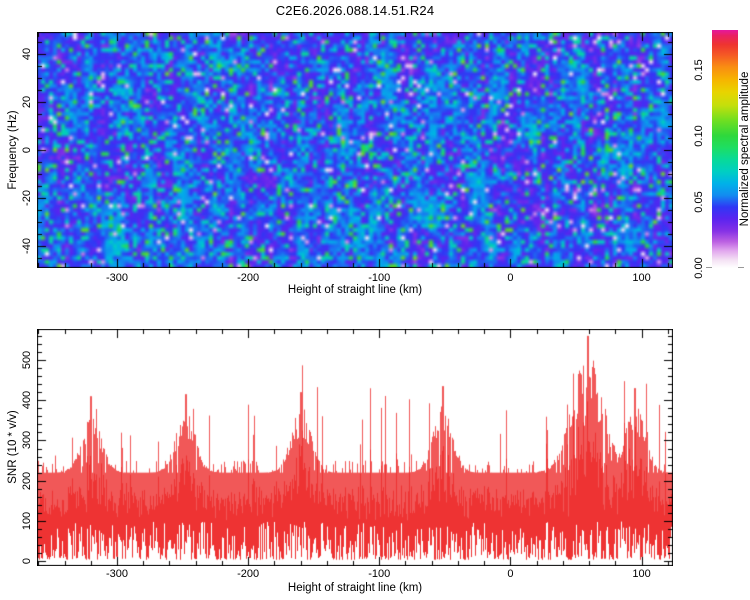 The height and width of the screenshot is (600, 750). What do you see at coordinates (355, 10) in the screenshot?
I see `figure-title: C2E6.2026.088.14.51.R24` at bounding box center [355, 10].